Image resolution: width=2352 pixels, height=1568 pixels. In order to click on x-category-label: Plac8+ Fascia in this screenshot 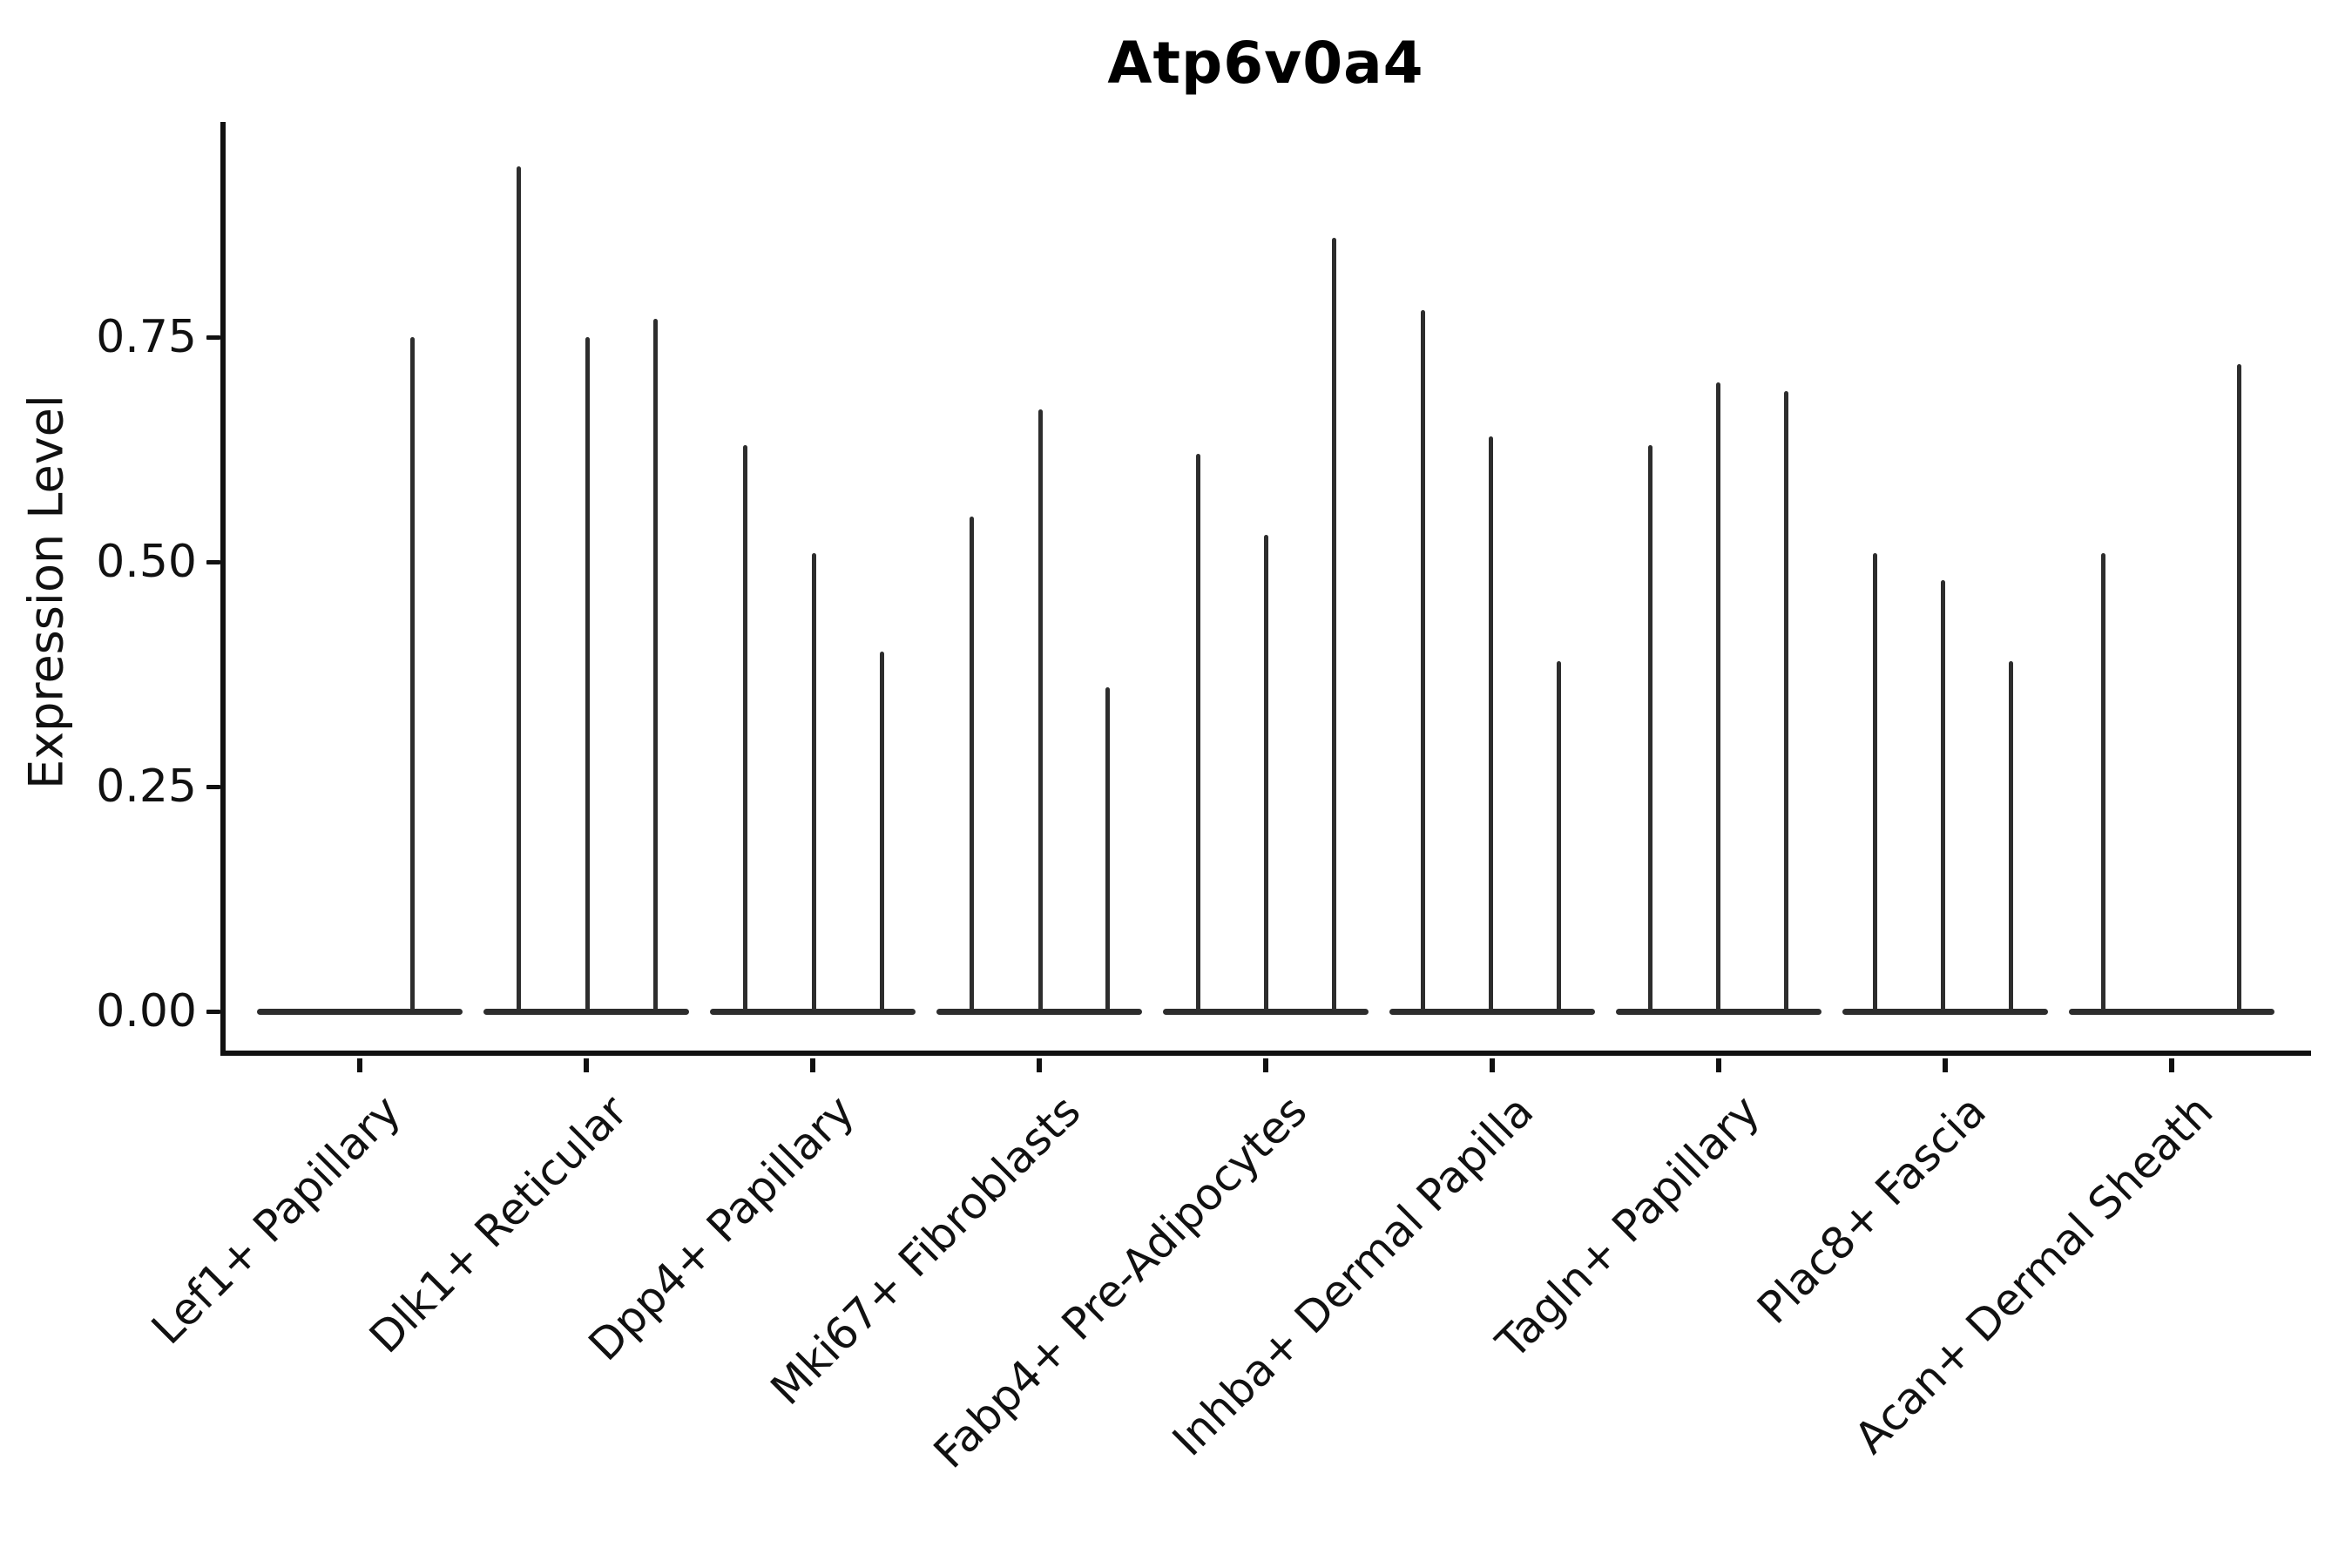, I will do `click(1872, 1210)`.